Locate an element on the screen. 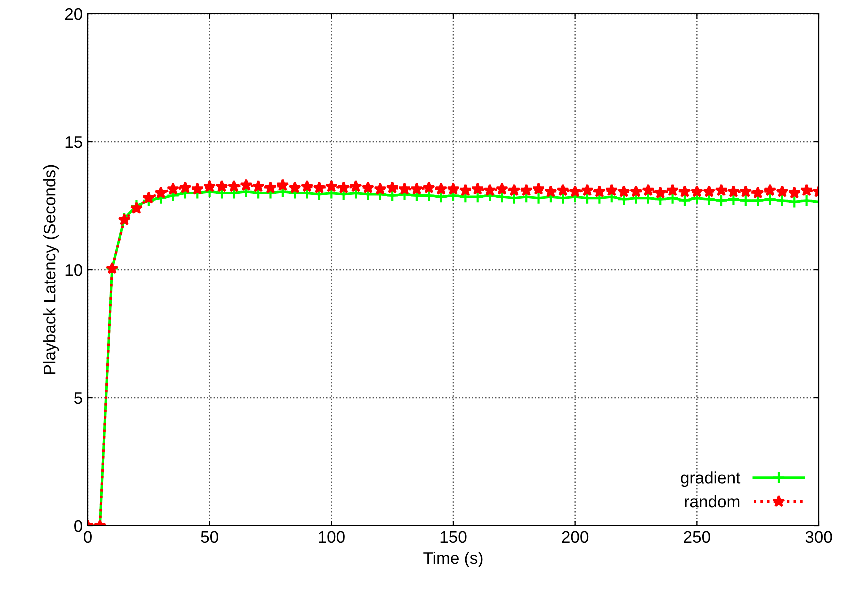  x-tick-label: 300 is located at coordinates (819, 537).